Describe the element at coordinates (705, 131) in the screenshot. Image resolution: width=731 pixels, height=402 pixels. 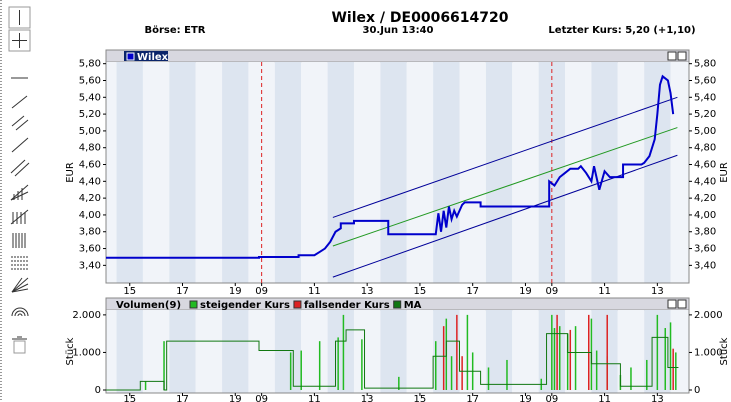
I see `y-tick-label-right: 5,00` at that location.